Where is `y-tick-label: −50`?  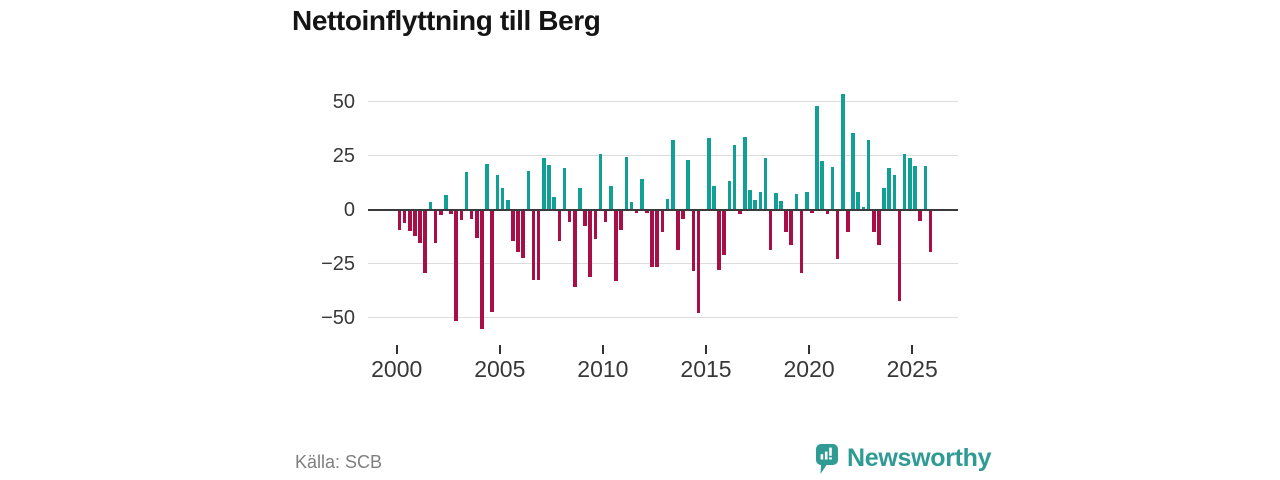
y-tick-label: −50 is located at coordinates (338, 317).